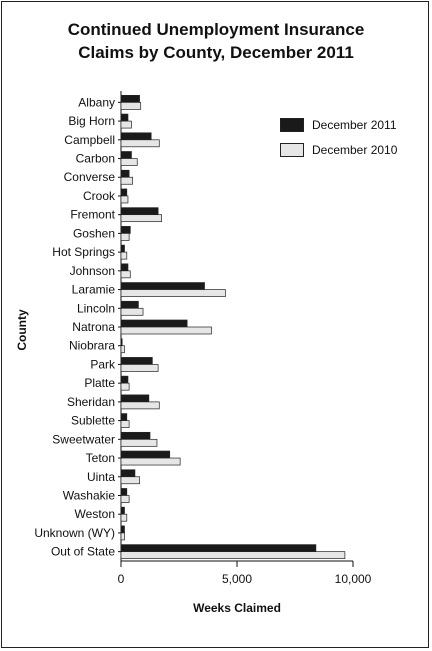 The image size is (432, 651). Describe the element at coordinates (128, 473) in the screenshot. I see `bar-uinta-december-2011` at that location.